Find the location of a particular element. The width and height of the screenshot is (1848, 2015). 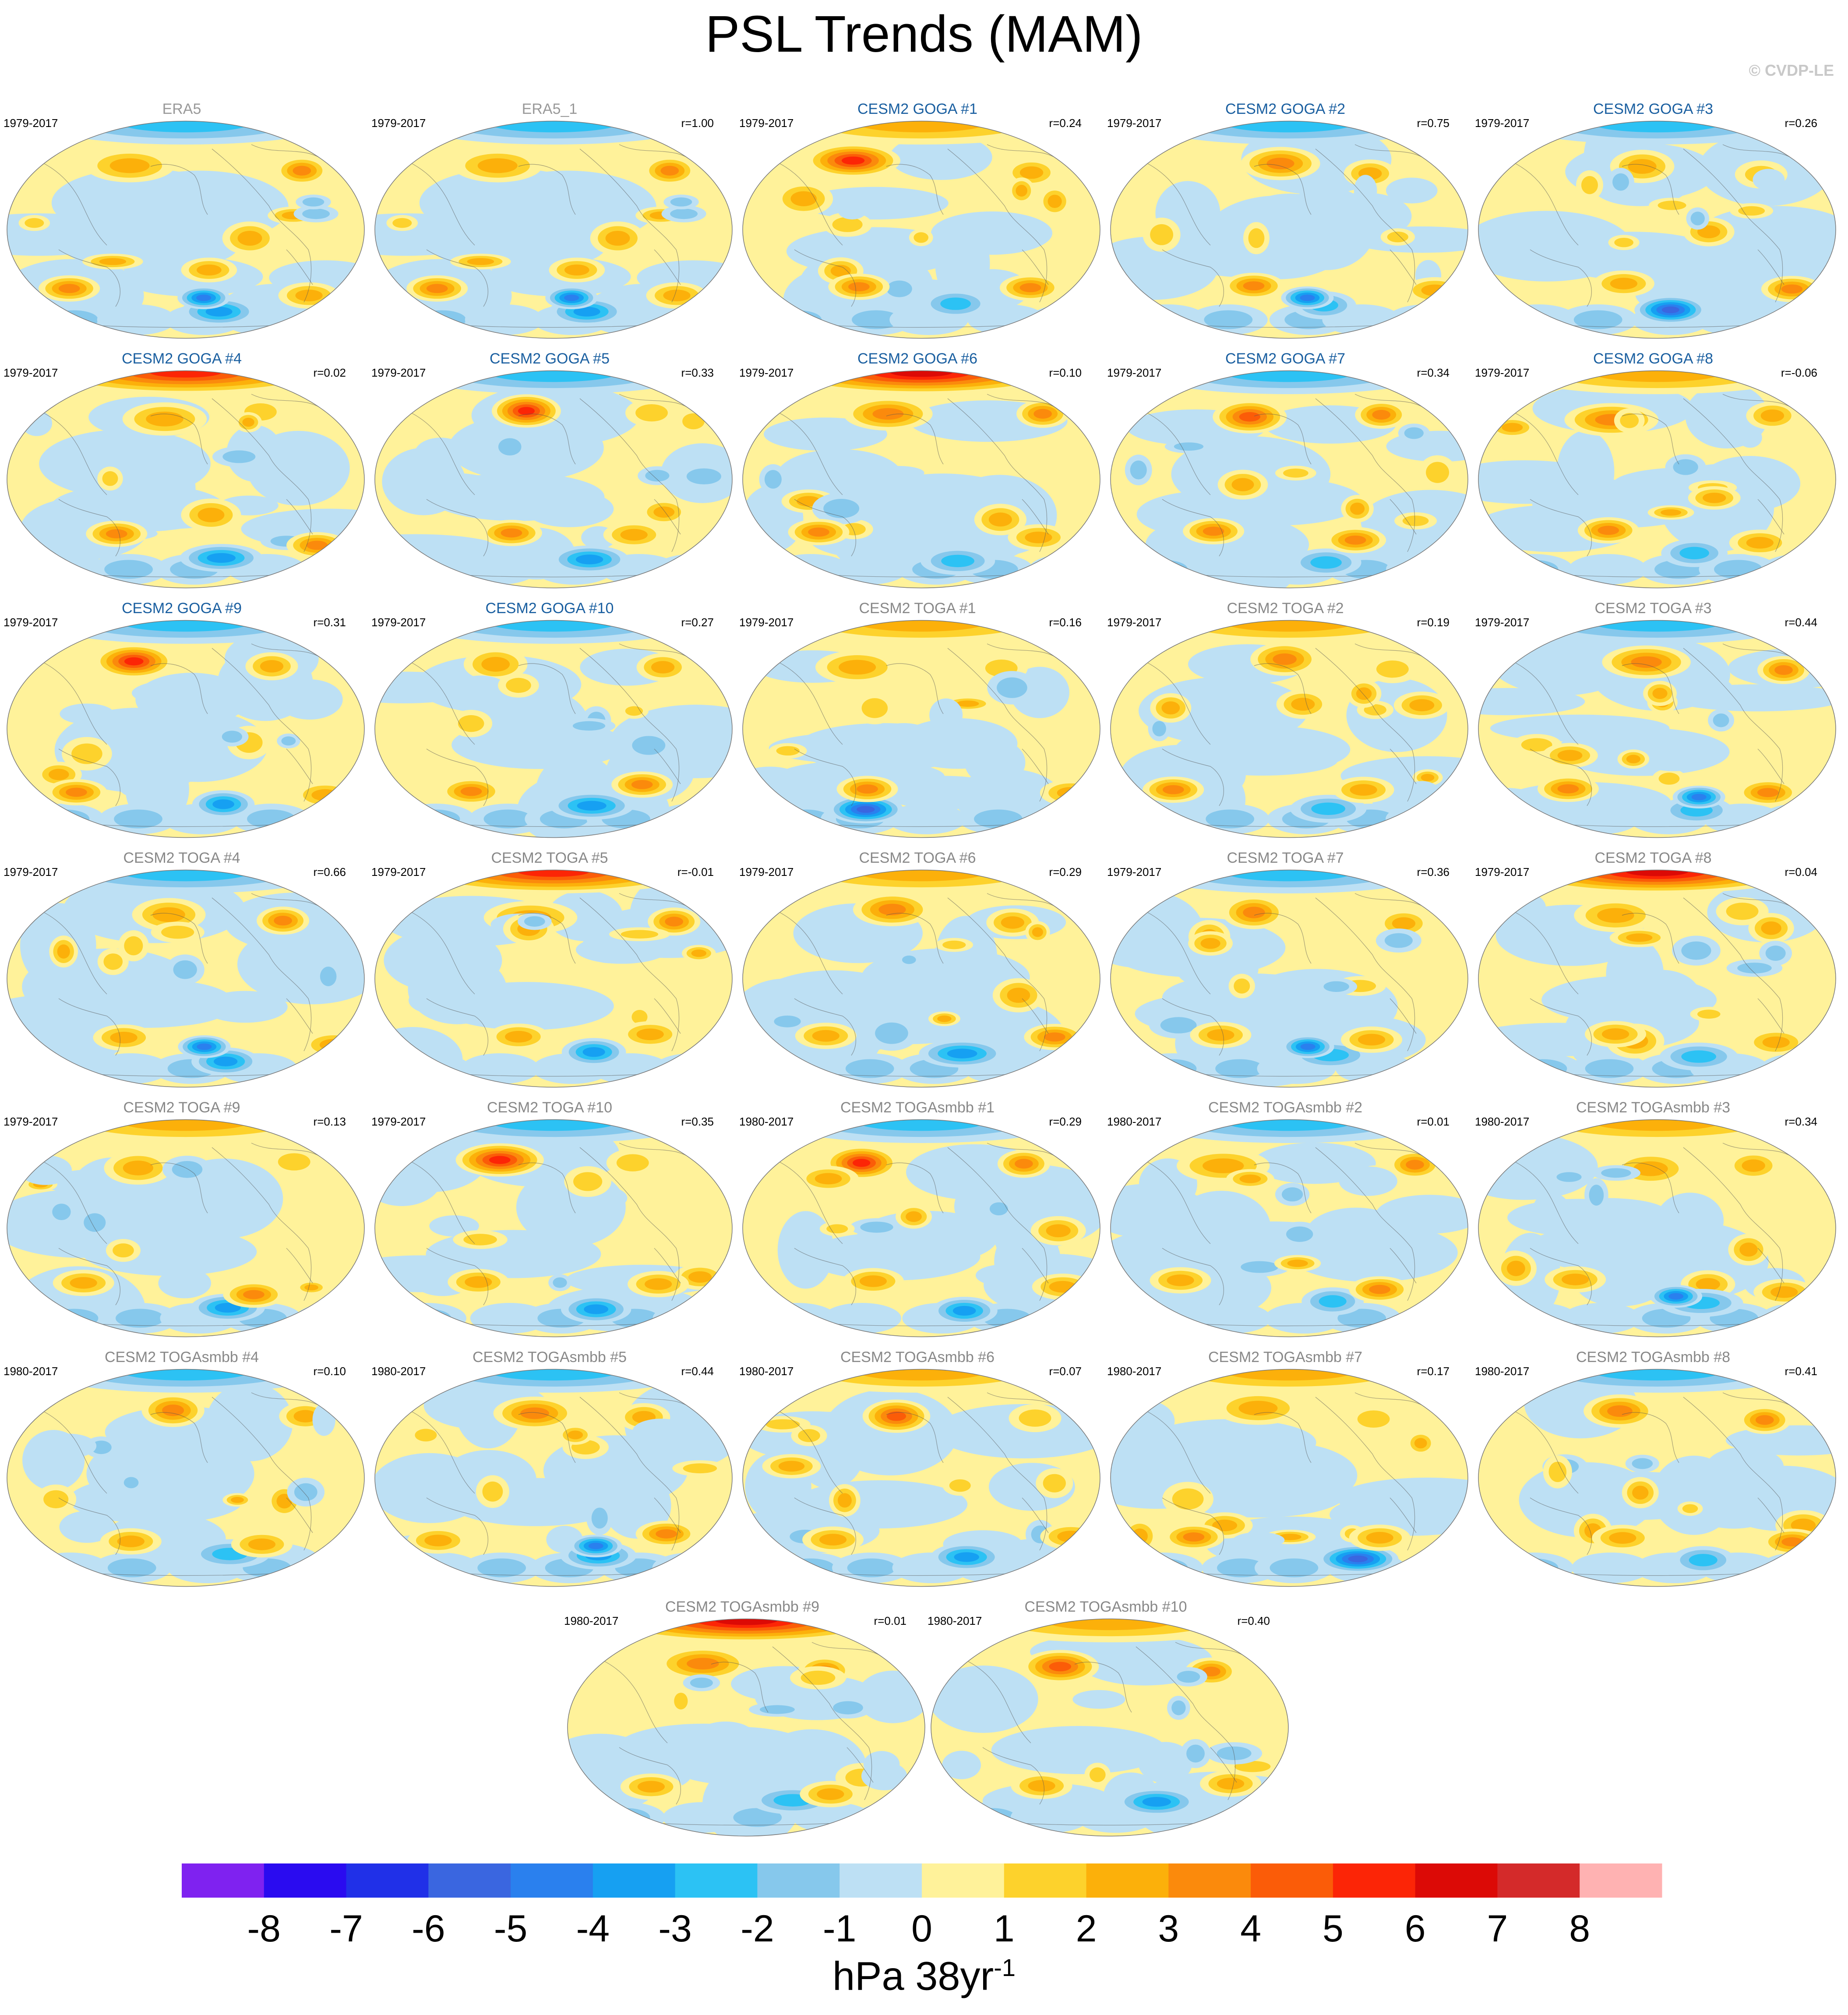

panel-correlation: r=-0.06 is located at coordinates (1799, 372).